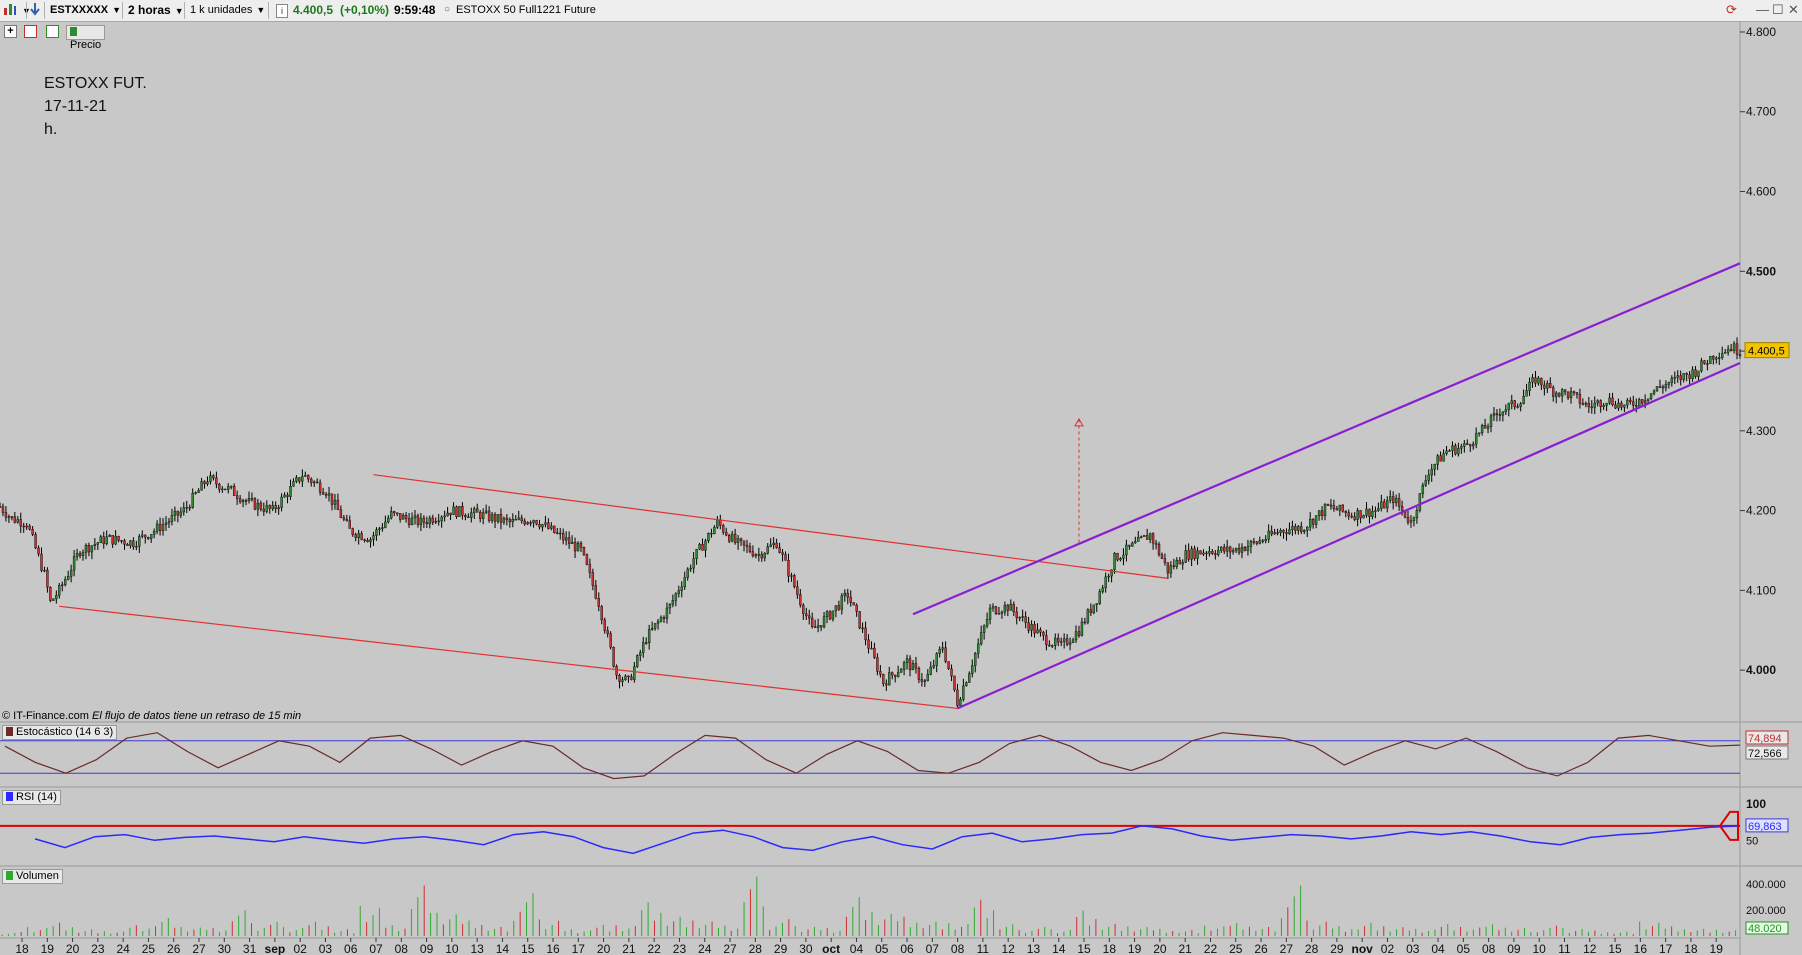 This screenshot has width=1802, height=955. I want to click on rsi-value-label: 69,863, so click(1765, 827).